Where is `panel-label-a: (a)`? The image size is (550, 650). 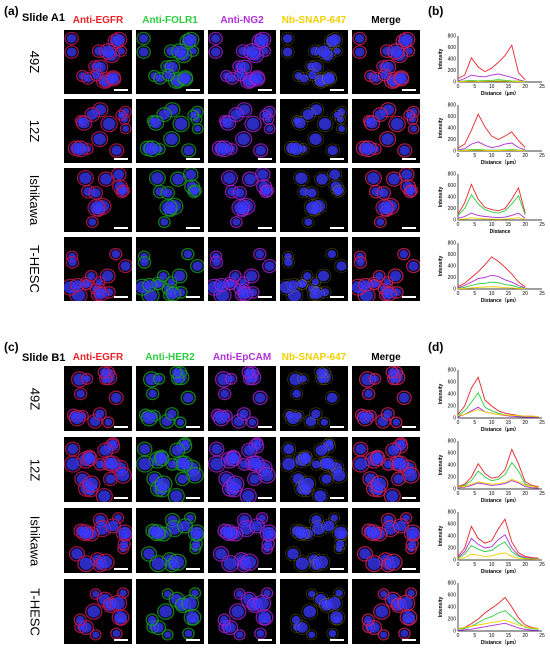
panel-label-a: (a) is located at coordinates (11, 11).